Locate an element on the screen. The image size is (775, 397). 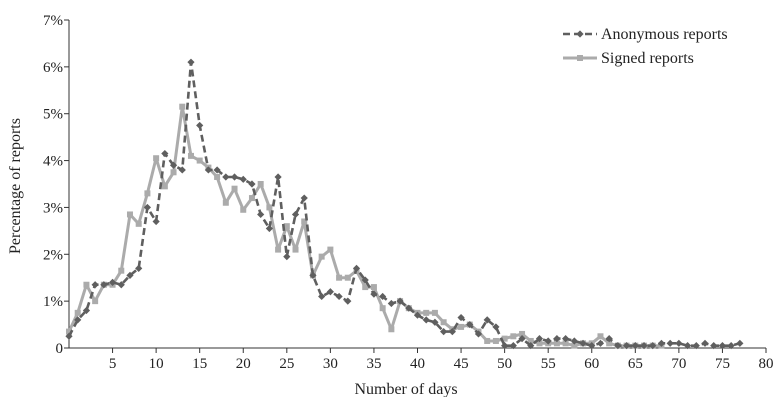
x-tick-label: 35 is located at coordinates (373, 364).